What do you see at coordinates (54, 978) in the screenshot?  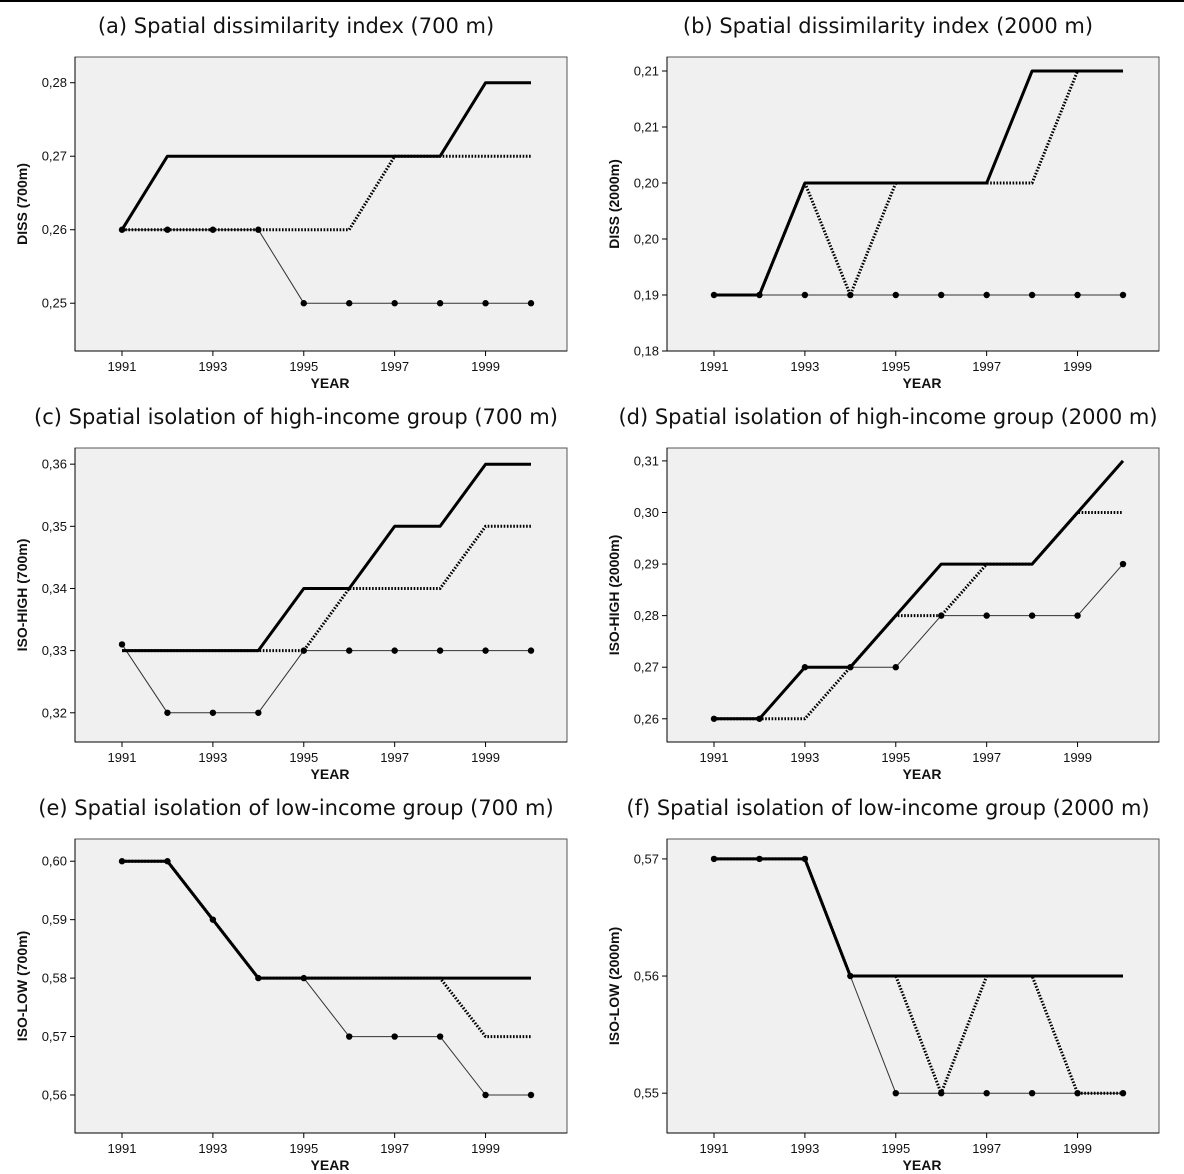 I see `y-tick-label: 0,58` at bounding box center [54, 978].